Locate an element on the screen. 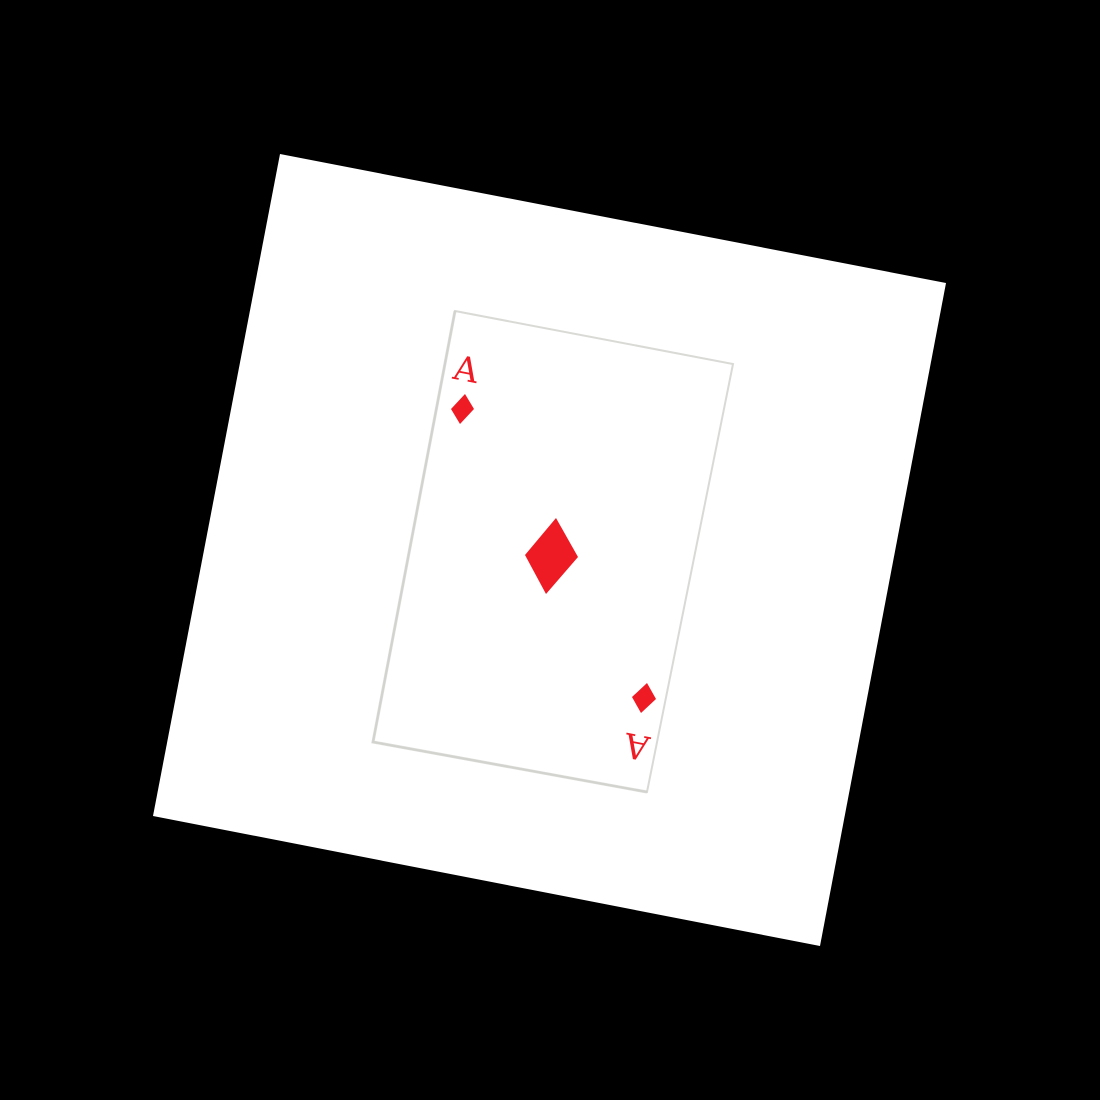  center-diamond-icon is located at coordinates (551, 556).